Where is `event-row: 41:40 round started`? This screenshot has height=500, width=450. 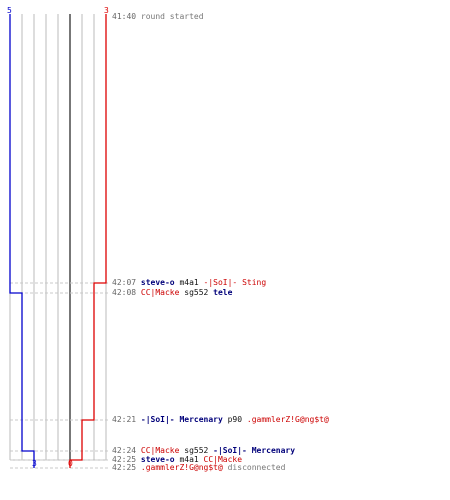
event-row: 41:40 round started is located at coordinates (158, 16).